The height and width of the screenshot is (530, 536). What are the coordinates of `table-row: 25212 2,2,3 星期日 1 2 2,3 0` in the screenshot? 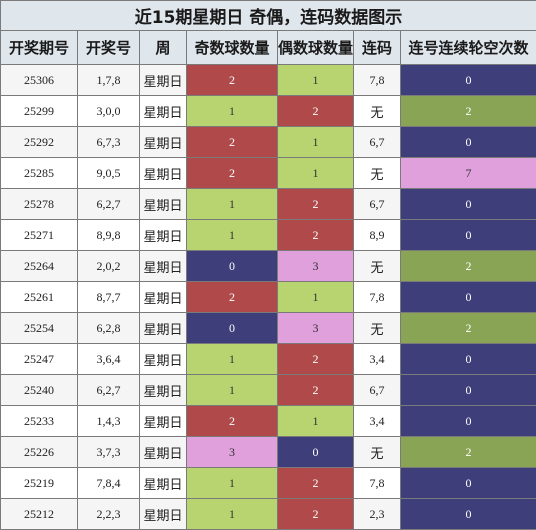 It's located at (268, 514).